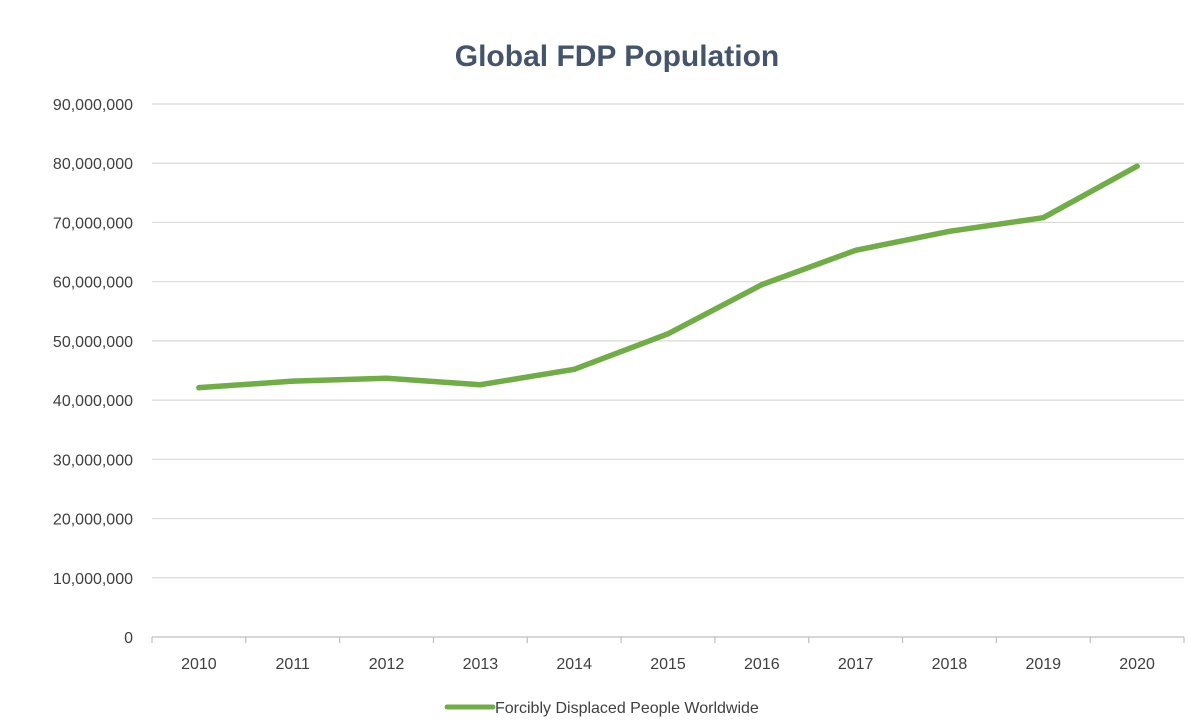 Image resolution: width=1188 pixels, height=726 pixels. I want to click on x-axis, so click(668, 639).